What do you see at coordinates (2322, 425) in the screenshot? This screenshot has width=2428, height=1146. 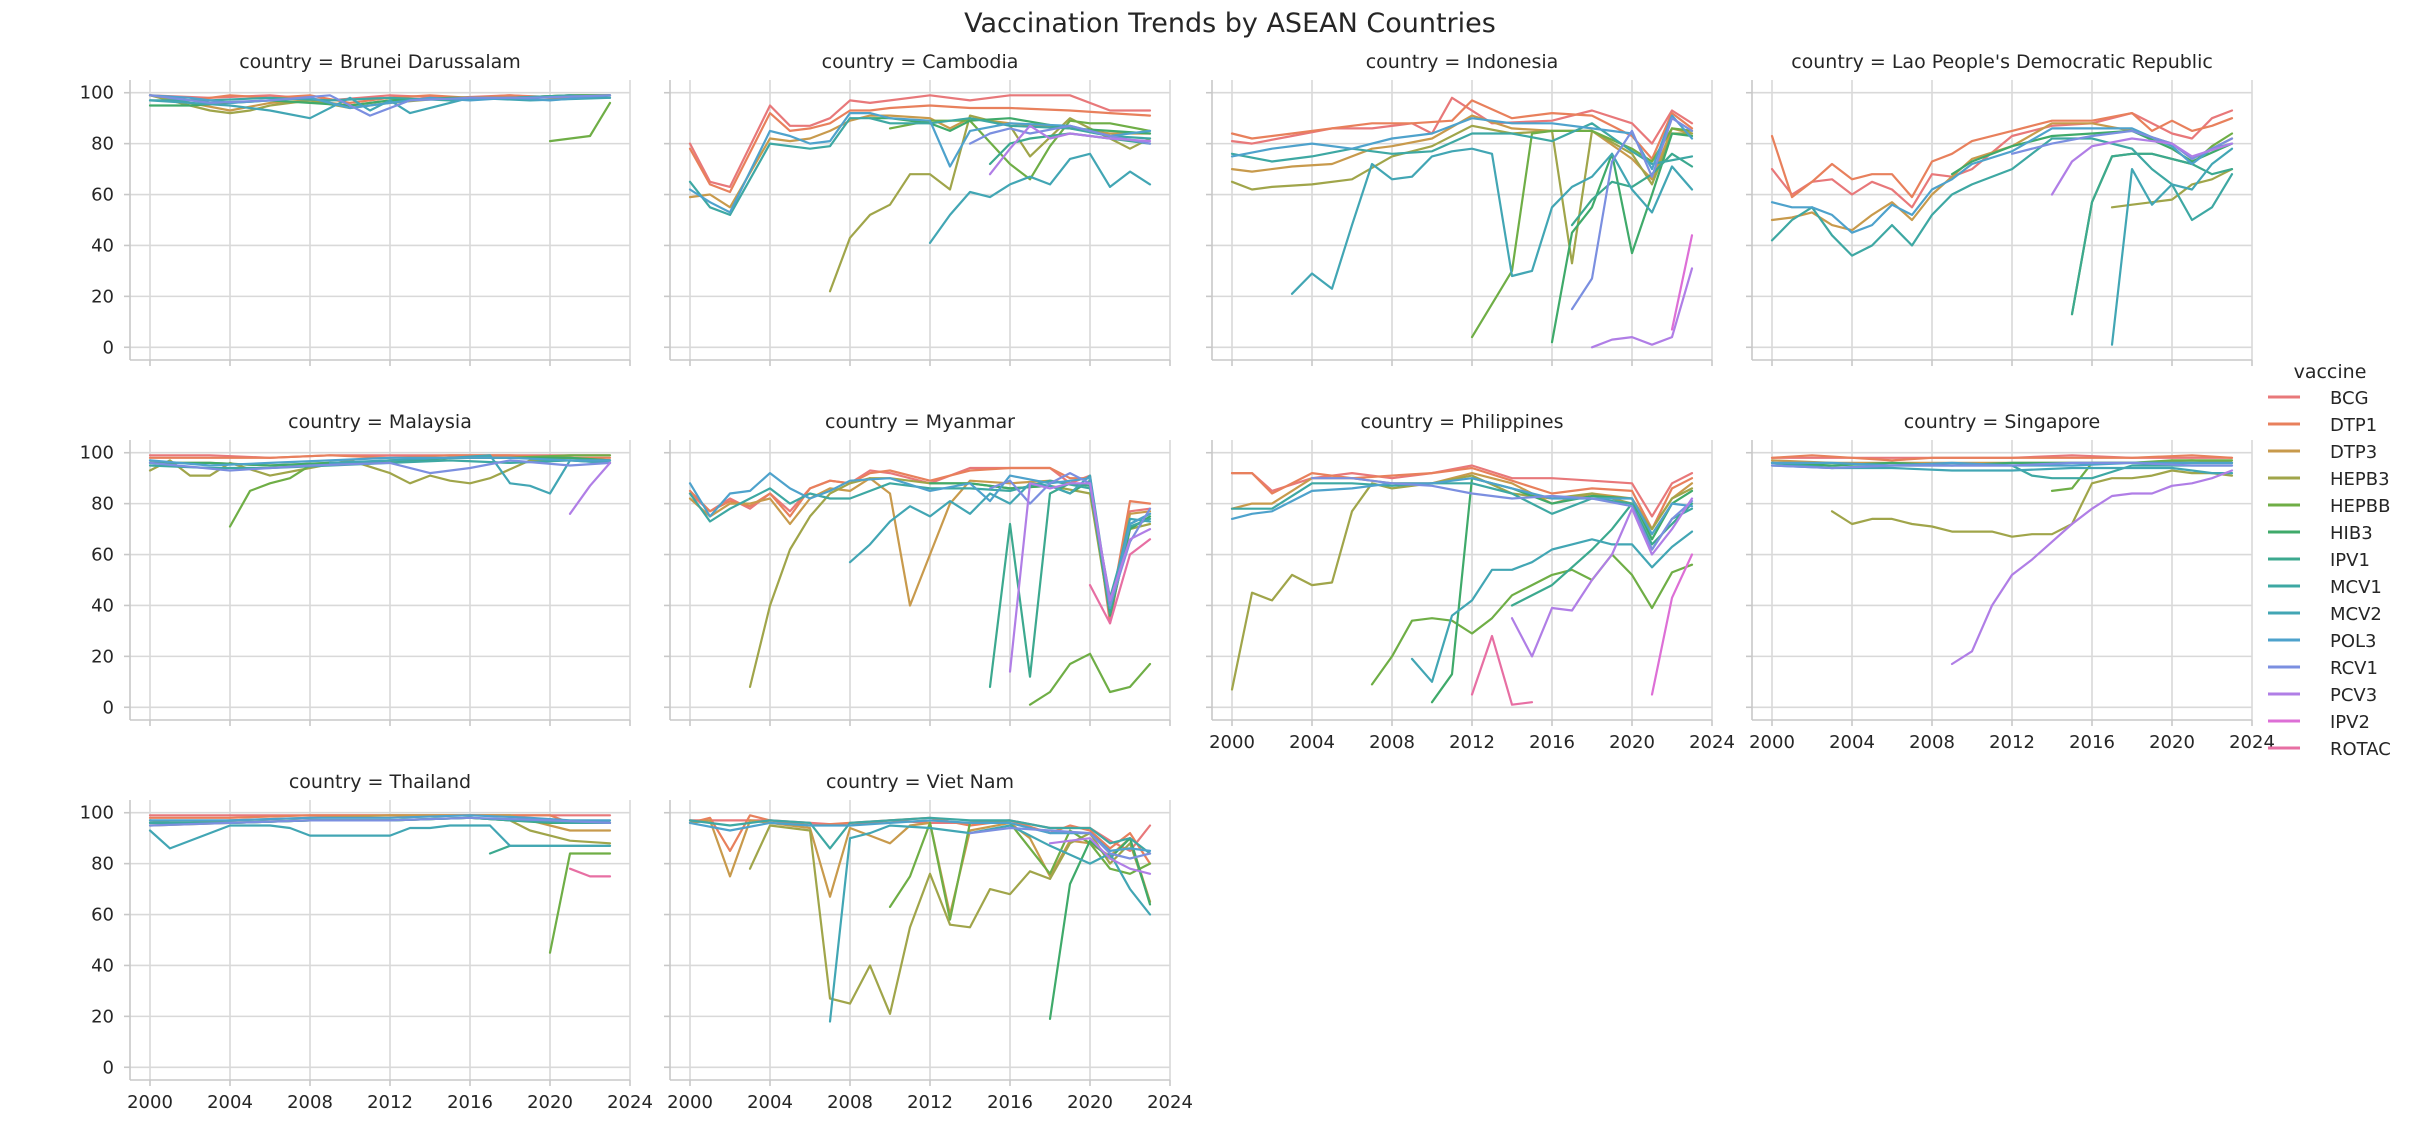 I see `legend-entry: DTP1` at bounding box center [2322, 425].